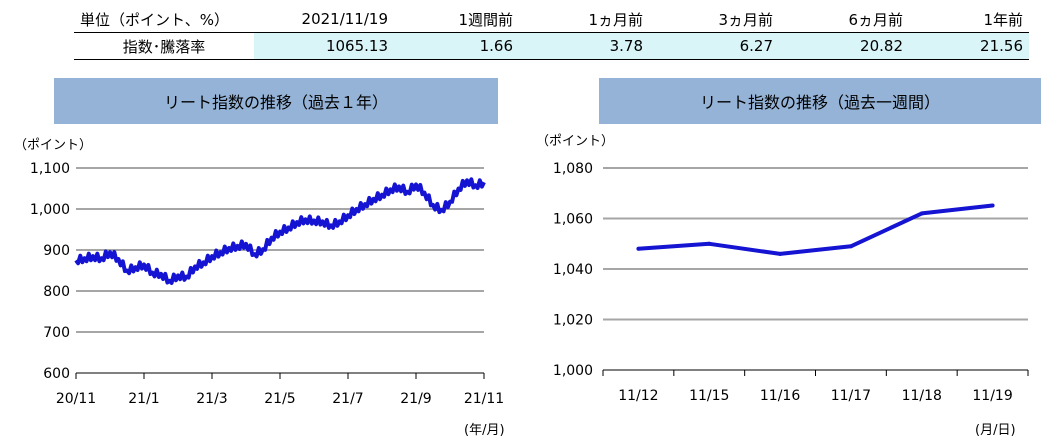 The image size is (1061, 443). Describe the element at coordinates (56, 333) in the screenshot. I see `y-tick-label: 700` at that location.